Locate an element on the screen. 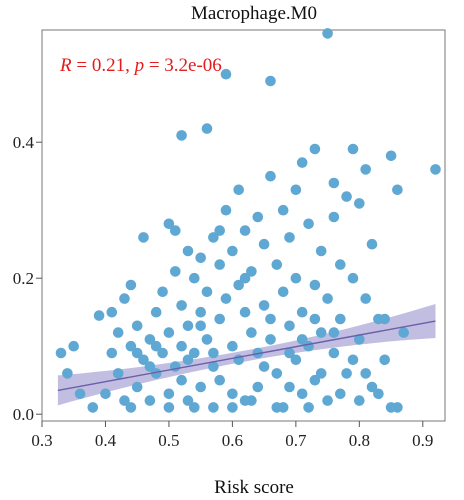 Image resolution: width=464 pixels, height=500 pixels. y-tick-label: 0.2 is located at coordinates (23, 278).